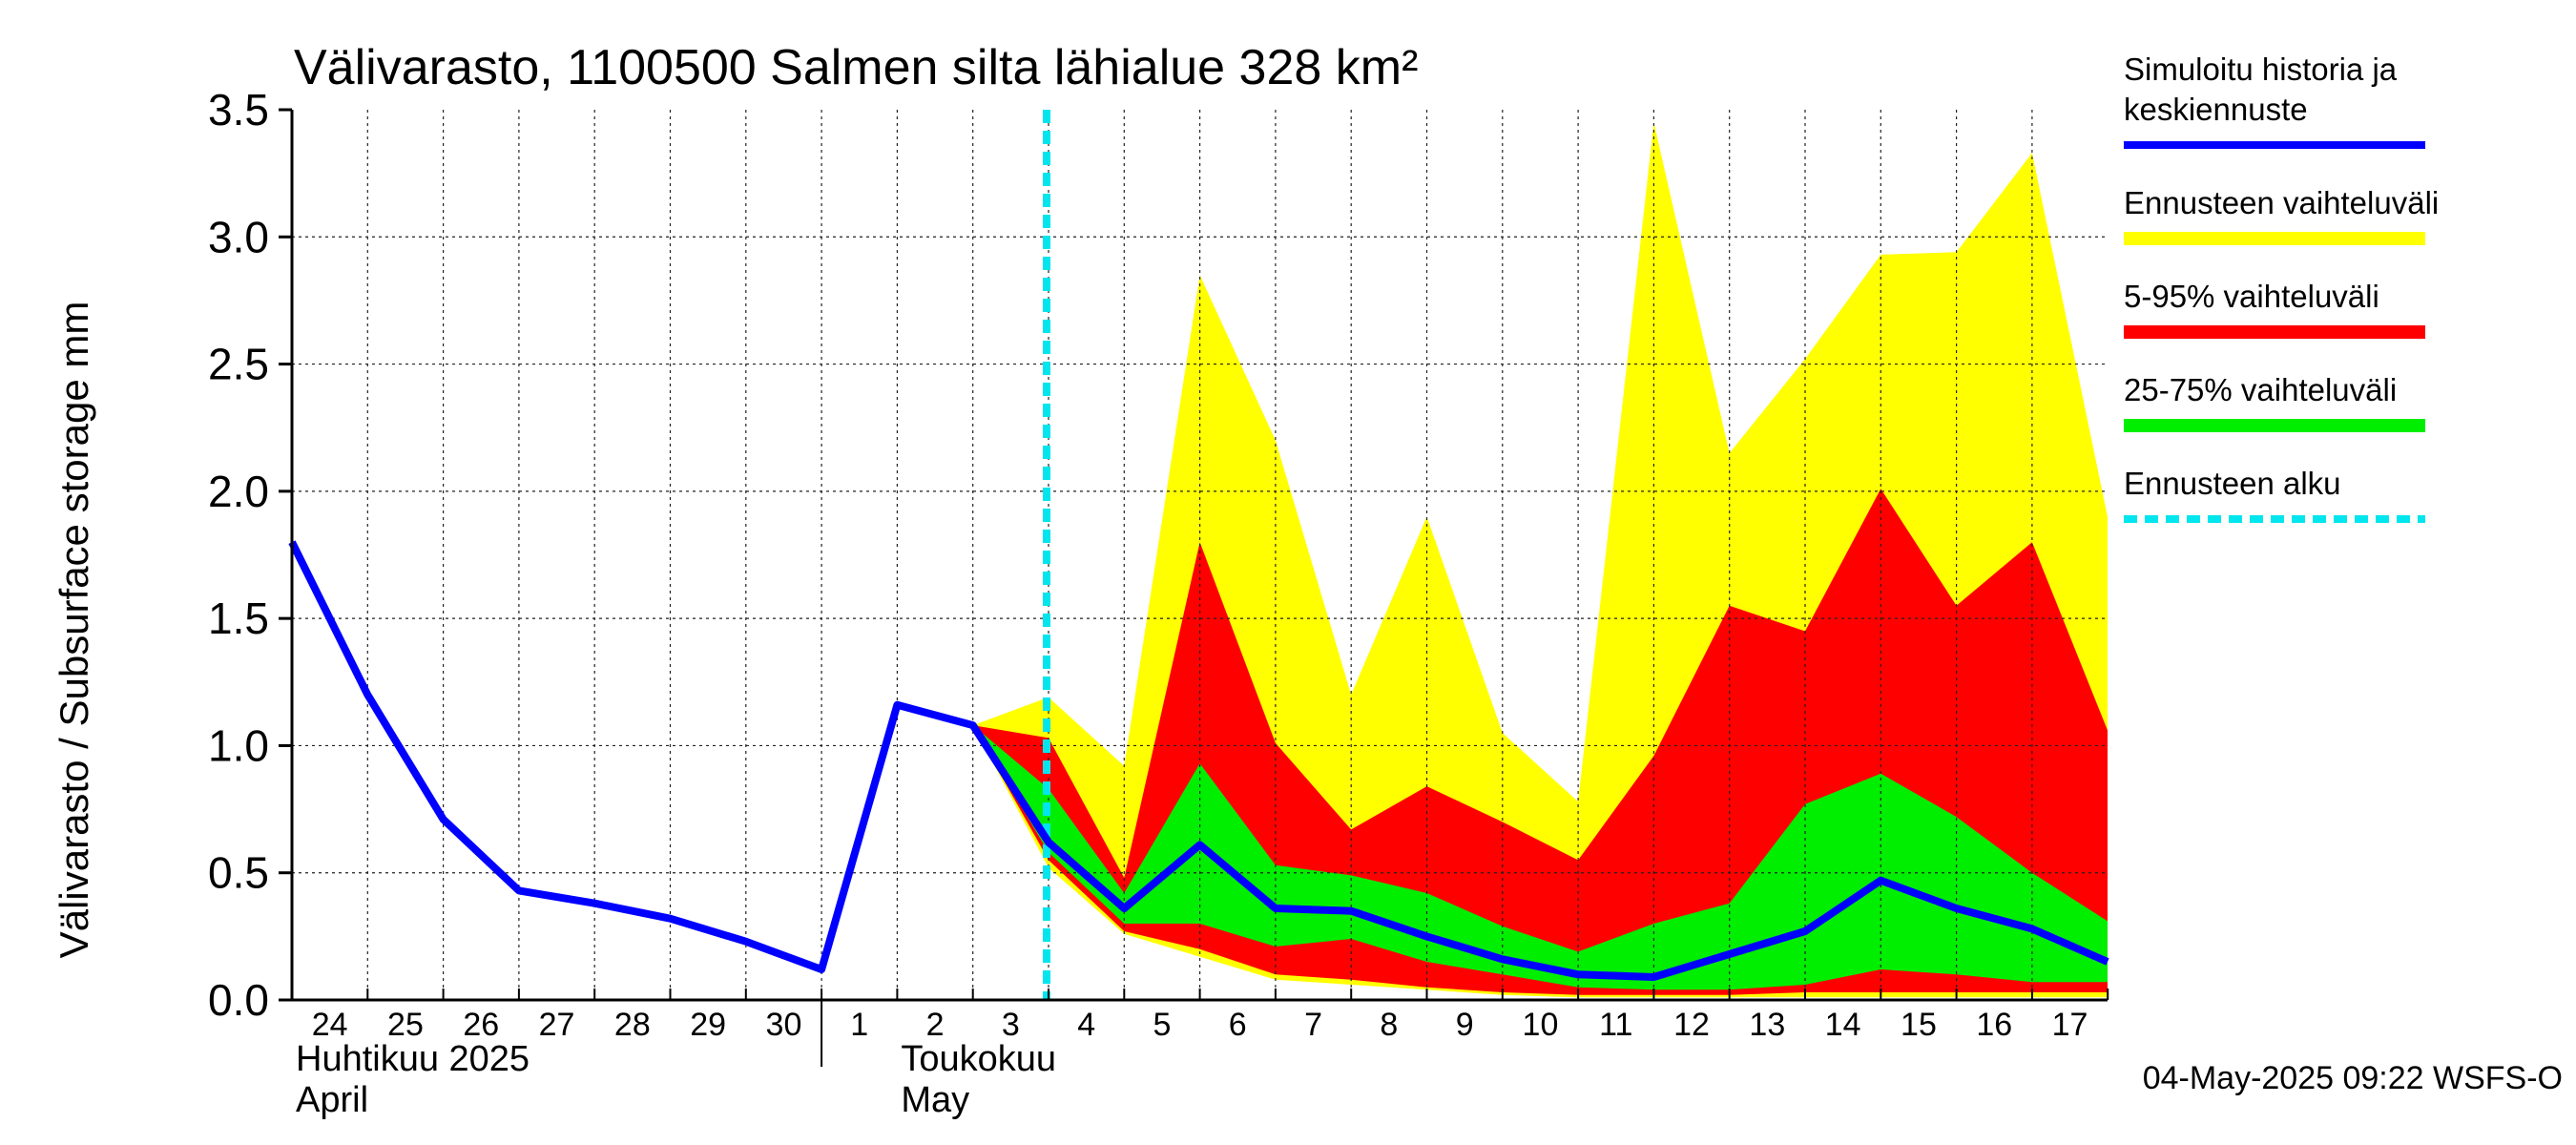  Describe the element at coordinates (238, 873) in the screenshot. I see `y-tick-label: 0.5` at that location.